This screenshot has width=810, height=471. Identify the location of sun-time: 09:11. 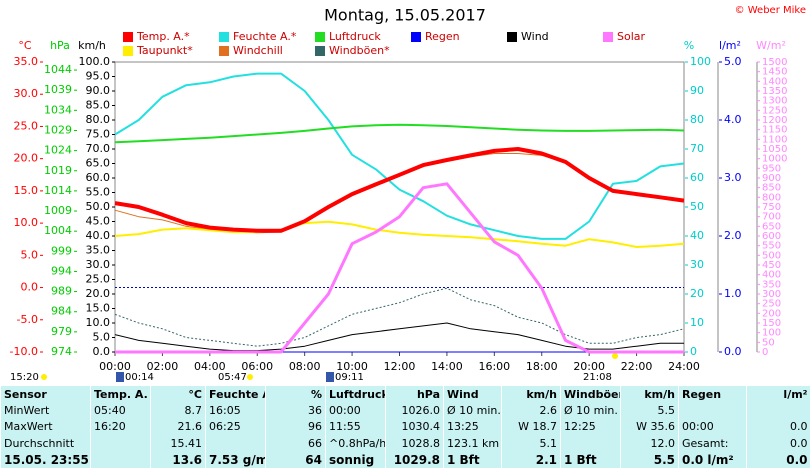
(349, 377).